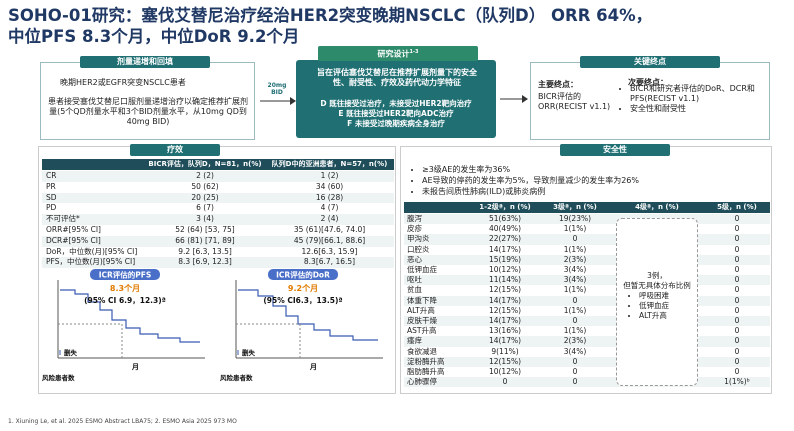  What do you see at coordinates (737, 207) in the screenshot?
I see `column-header: 5级，n (%)` at bounding box center [737, 207].